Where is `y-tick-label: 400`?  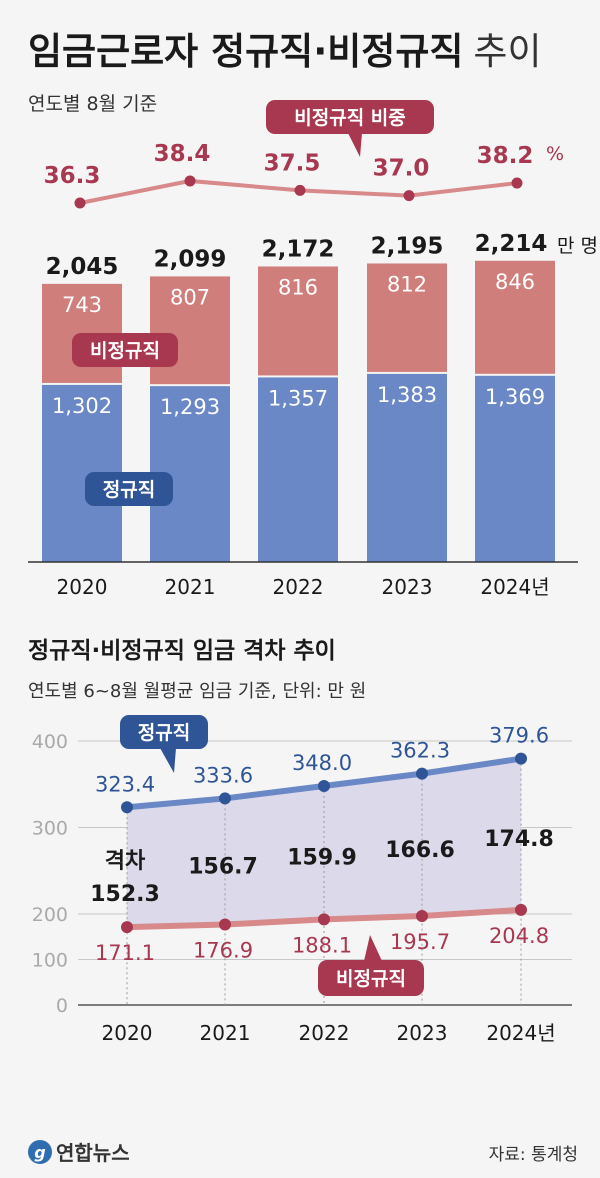 y-tick-label: 400 is located at coordinates (50, 742).